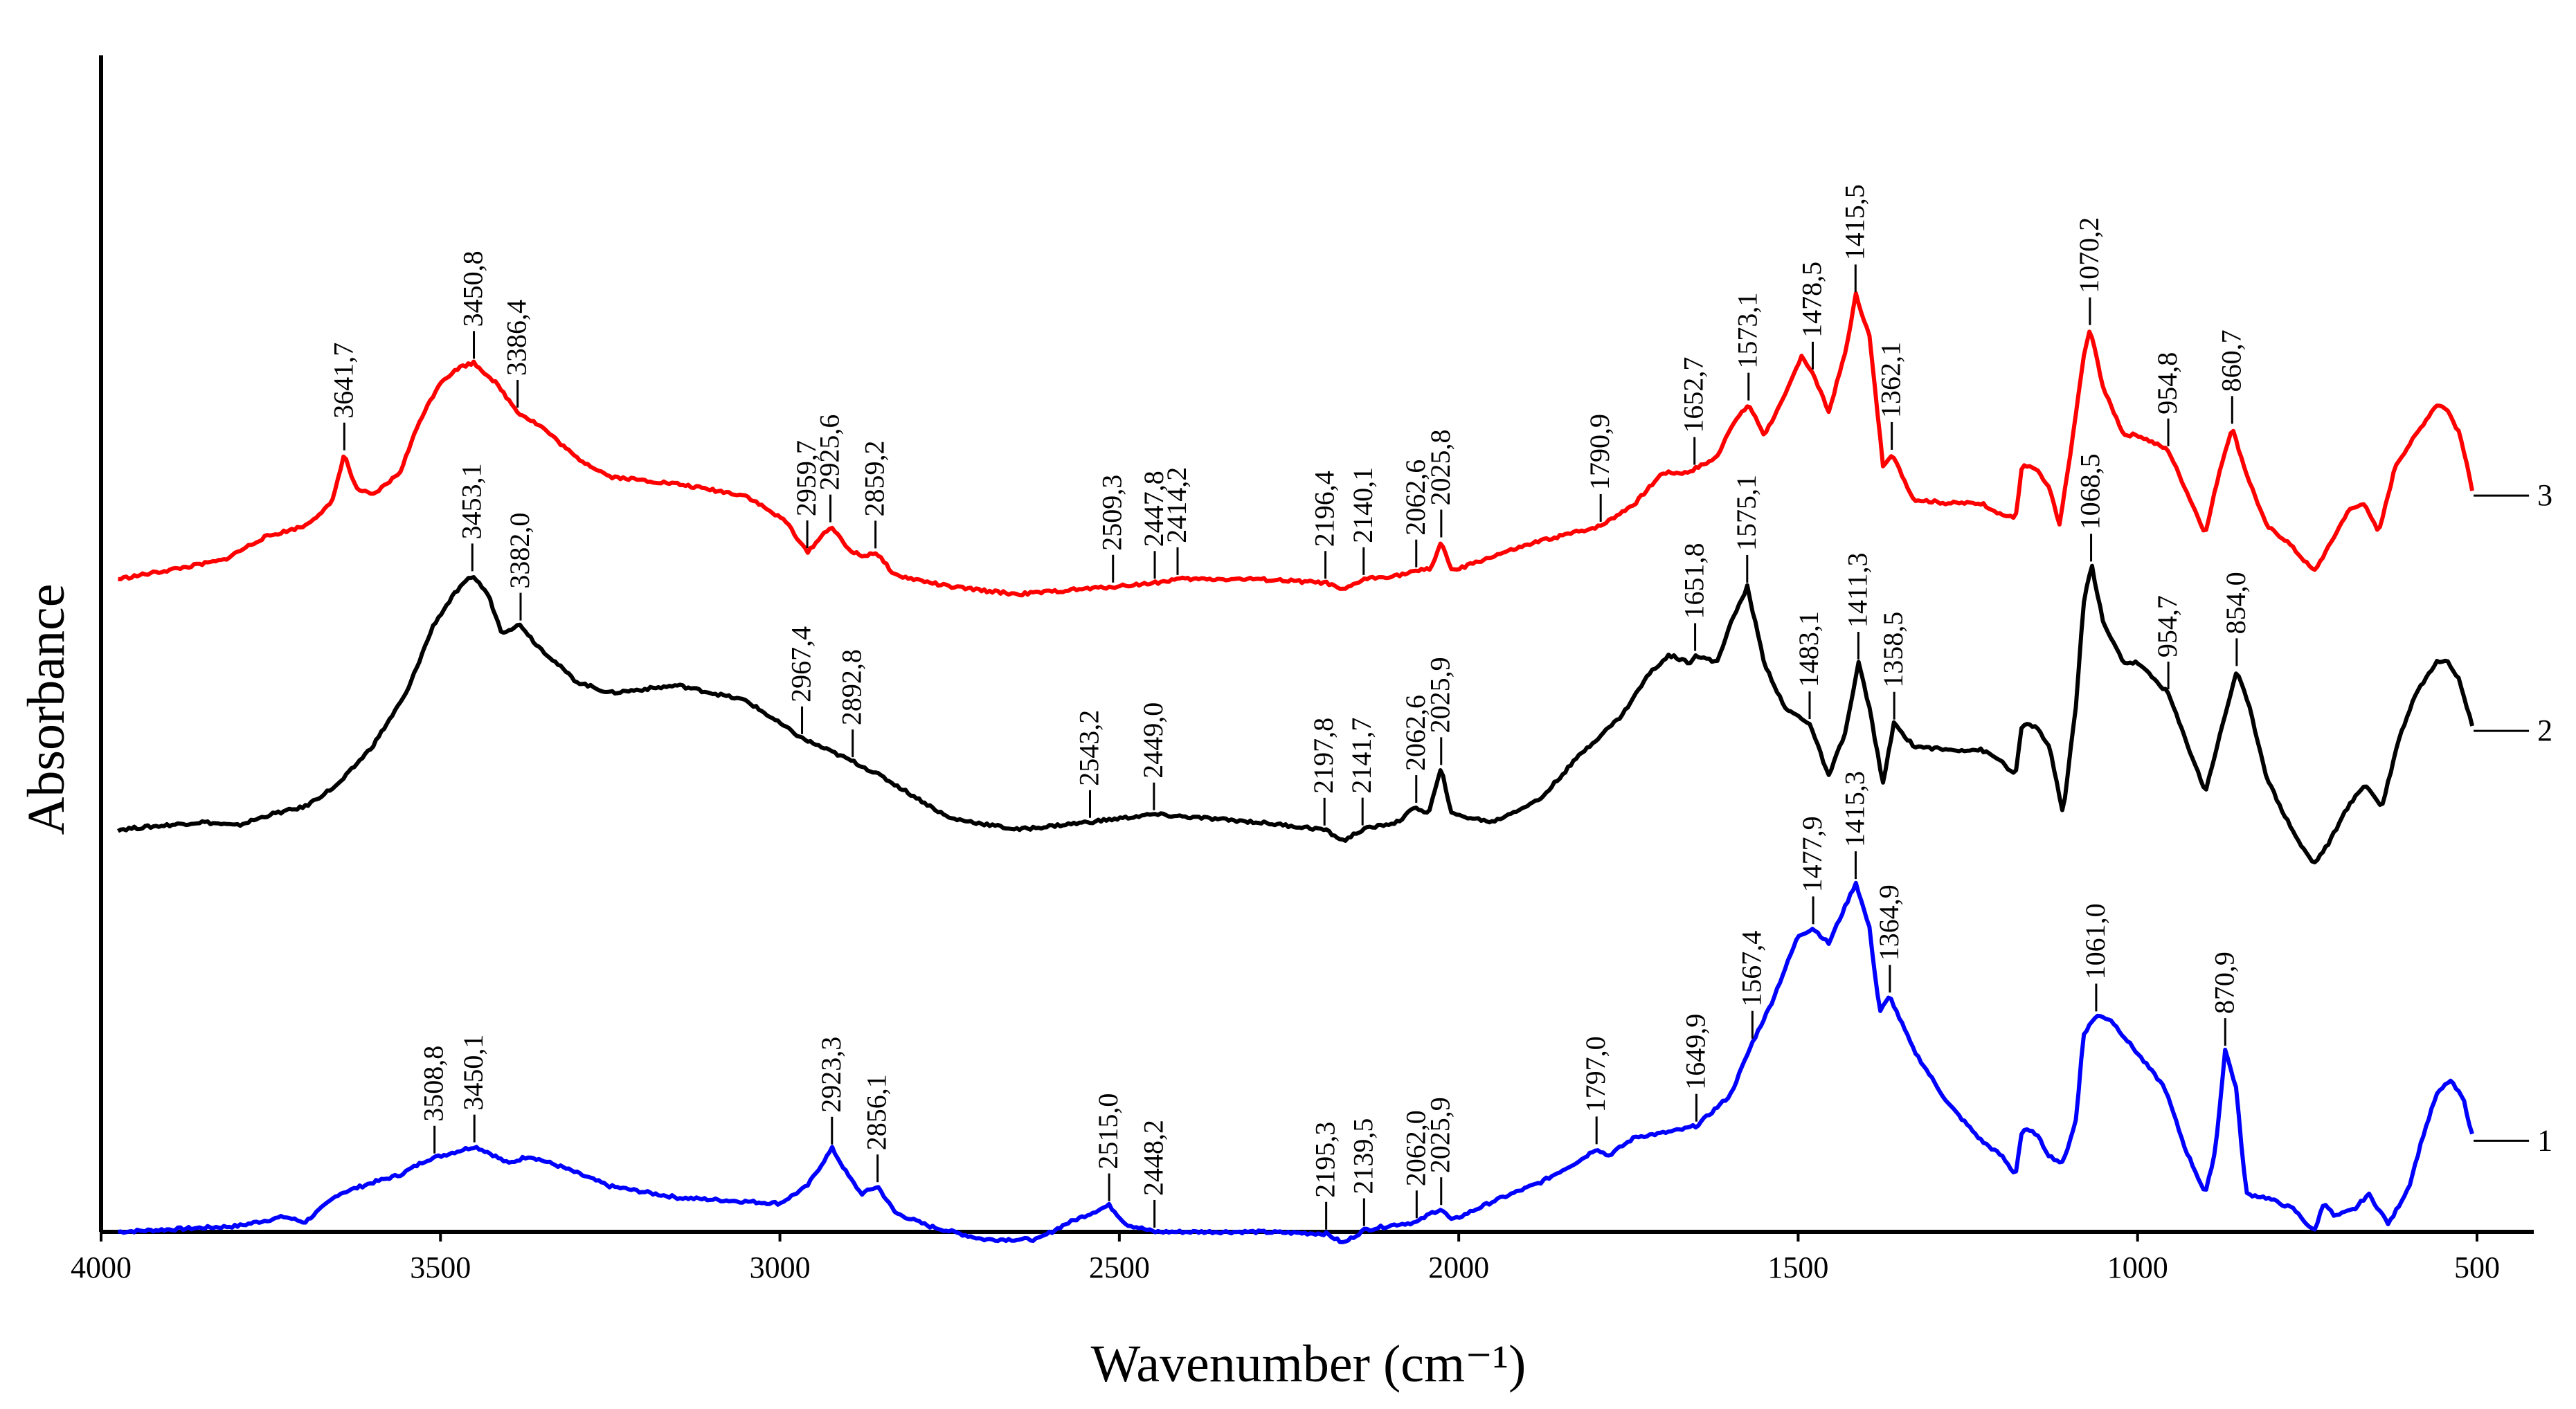 This screenshot has height=1409, width=2576. Describe the element at coordinates (1362, 1156) in the screenshot. I see `peak-label-1-7: 2139,5` at that location.